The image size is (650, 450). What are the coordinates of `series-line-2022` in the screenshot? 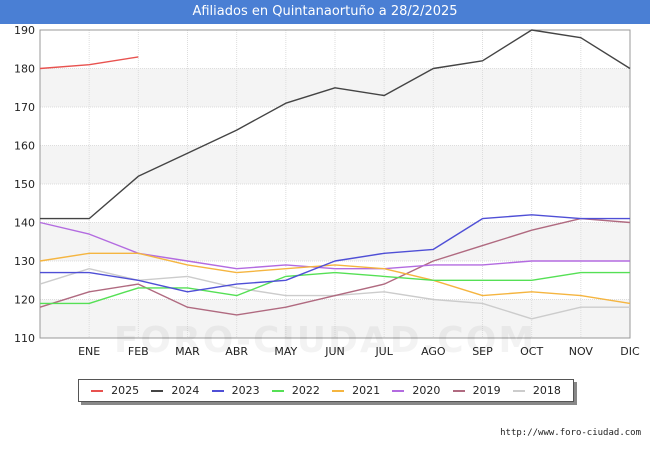 It's located at (335, 288).